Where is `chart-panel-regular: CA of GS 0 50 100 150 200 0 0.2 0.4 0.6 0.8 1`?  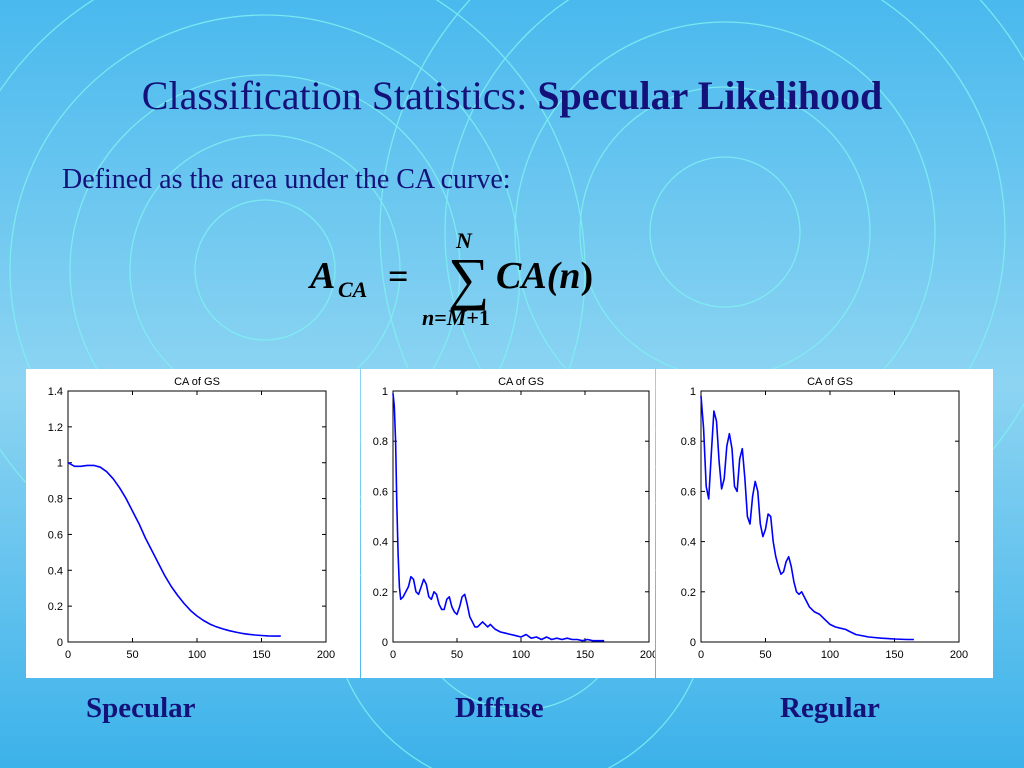 chart-panel-regular: CA of GS 0 50 100 150 200 0 0.2 0.4 0.6 0.8 1 is located at coordinates (824, 523).